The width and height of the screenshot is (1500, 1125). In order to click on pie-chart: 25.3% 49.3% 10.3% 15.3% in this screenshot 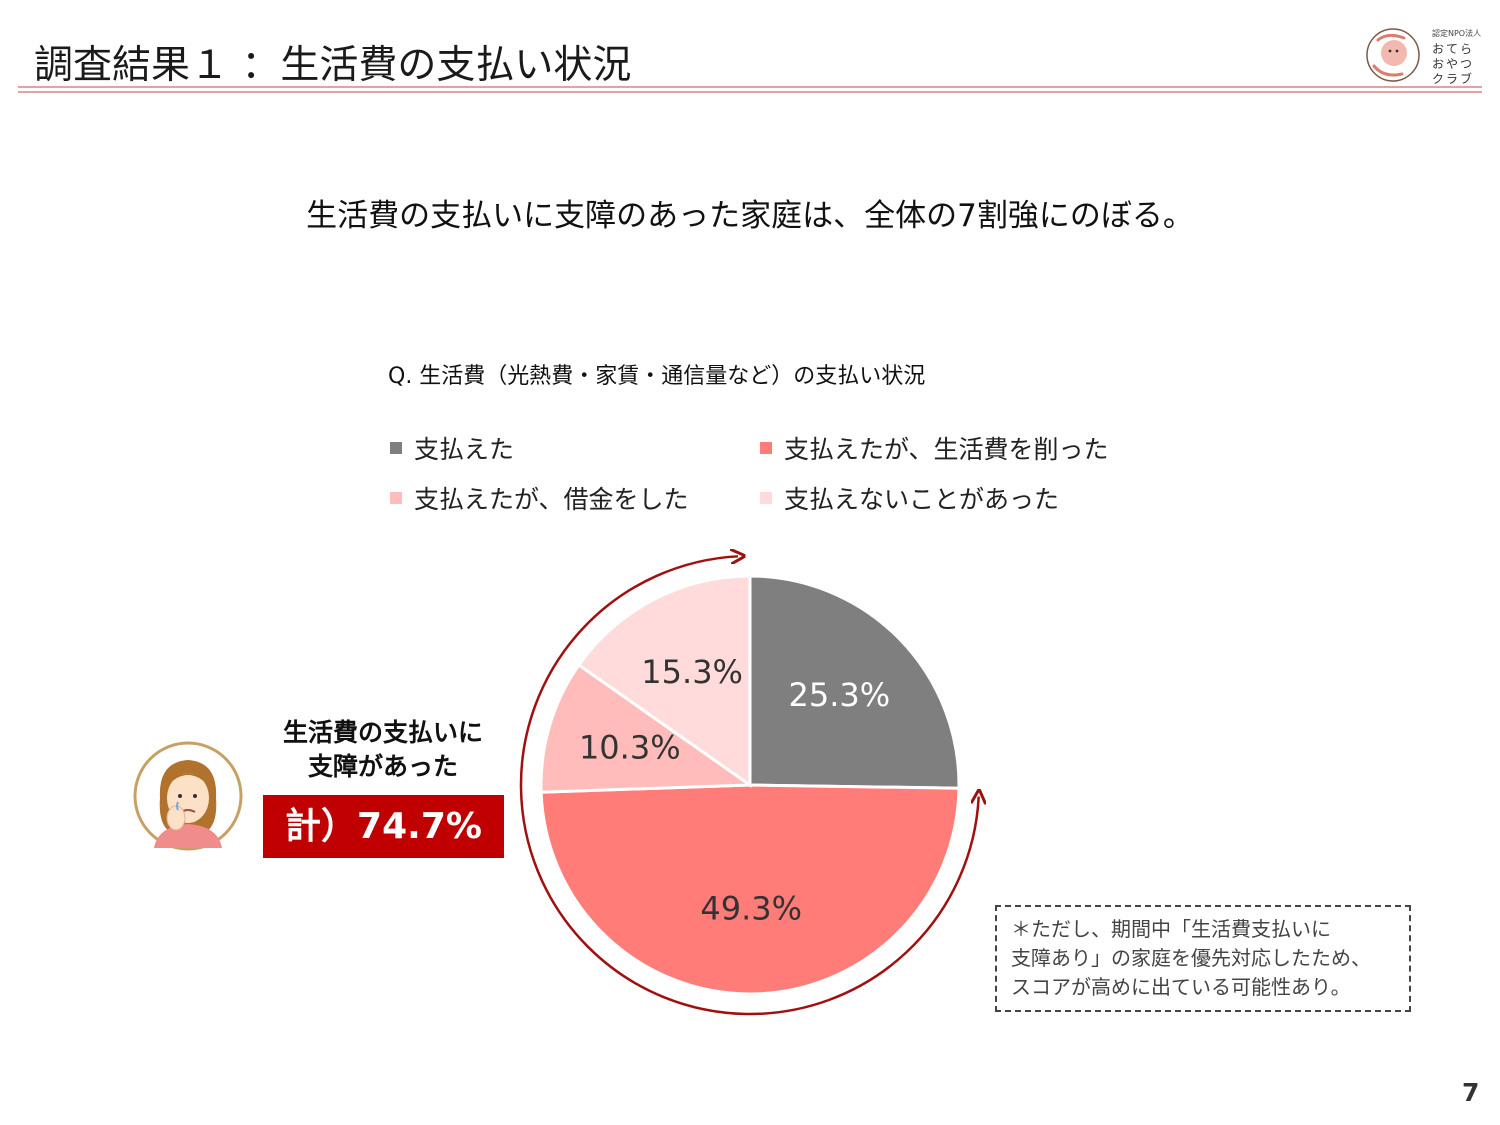, I will do `click(754, 778)`.